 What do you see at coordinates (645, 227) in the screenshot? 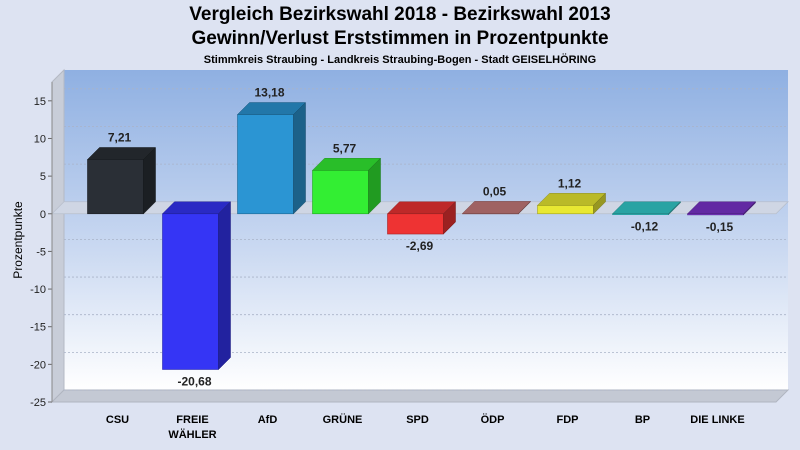
I see `bar-value-label: -0,12` at bounding box center [645, 227].